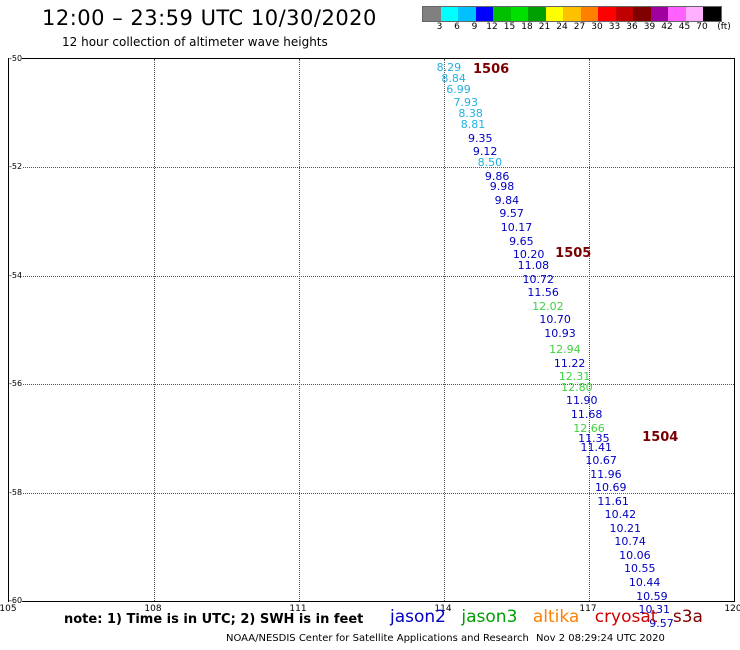 Image resolution: width=740 pixels, height=650 pixels. I want to click on color-legend-bar, so click(572, 14).